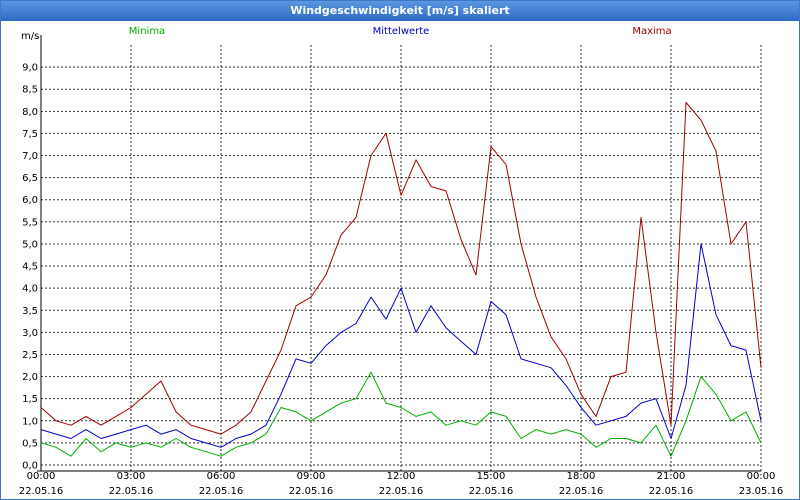 The image size is (800, 500). What do you see at coordinates (30, 443) in the screenshot?
I see `y-tick-label: 0,5` at bounding box center [30, 443].